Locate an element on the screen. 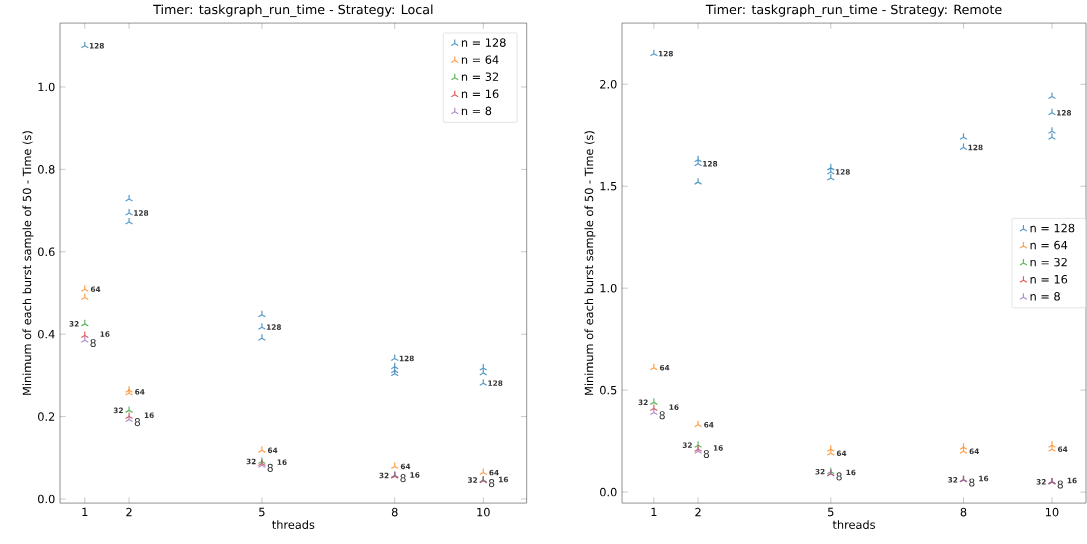  chart-title: Timer: taskgraph_run_time - Strategy: Remote is located at coordinates (853, 10).